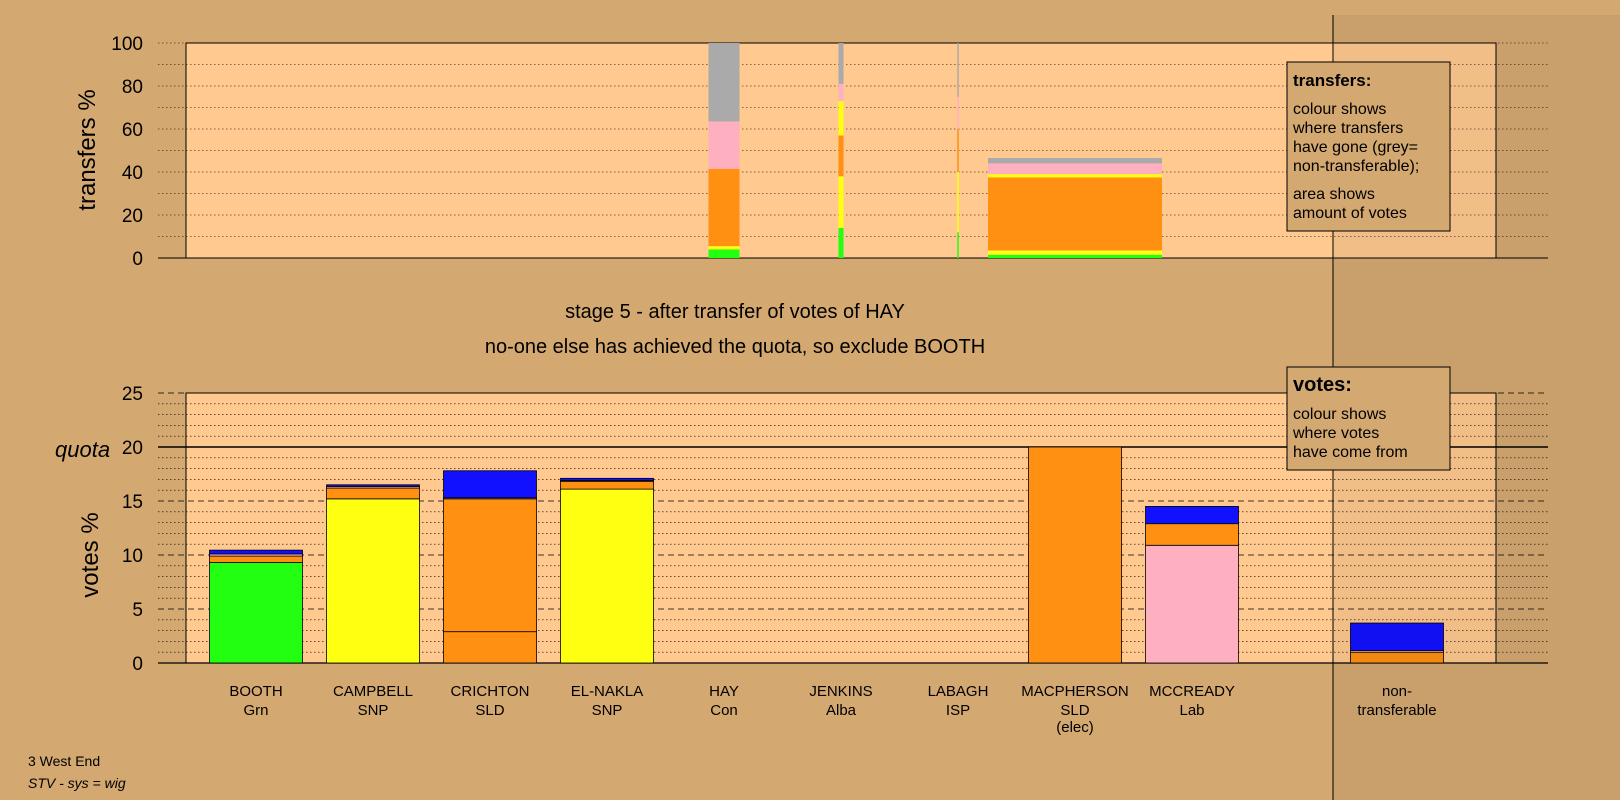 This screenshot has width=1620, height=800. What do you see at coordinates (1339, 109) in the screenshot?
I see `legend-transfers-line: colour shows` at bounding box center [1339, 109].